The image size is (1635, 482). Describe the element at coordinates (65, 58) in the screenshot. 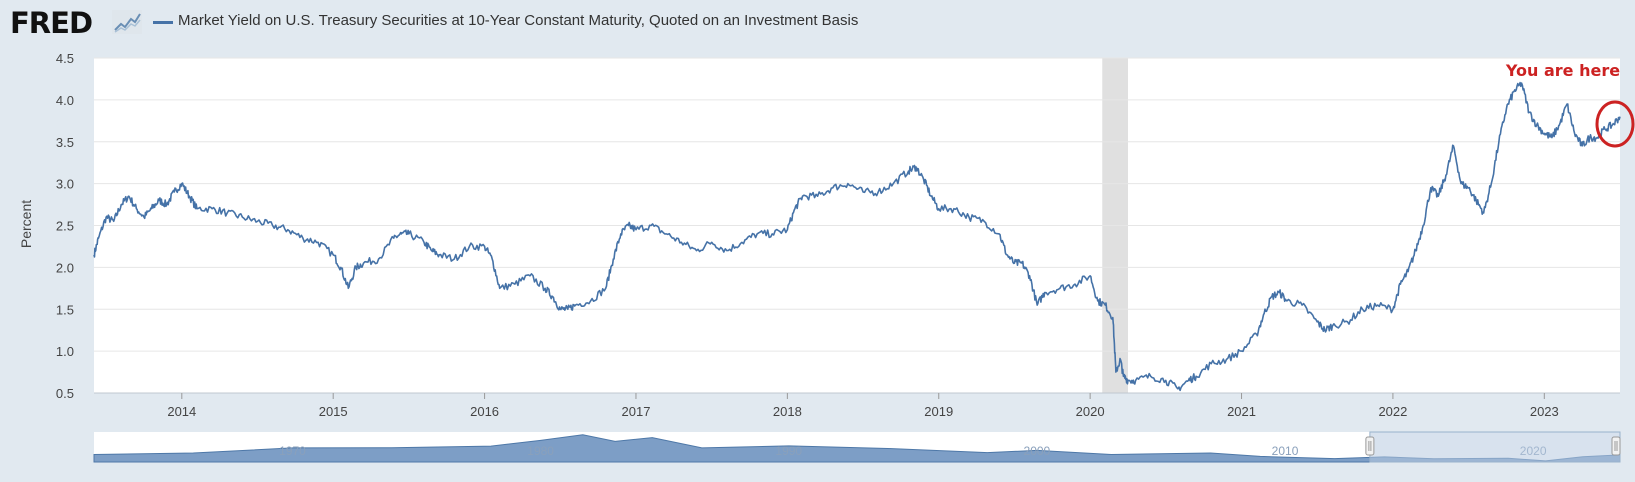

I see `y-tick-label: 4.5` at that location.